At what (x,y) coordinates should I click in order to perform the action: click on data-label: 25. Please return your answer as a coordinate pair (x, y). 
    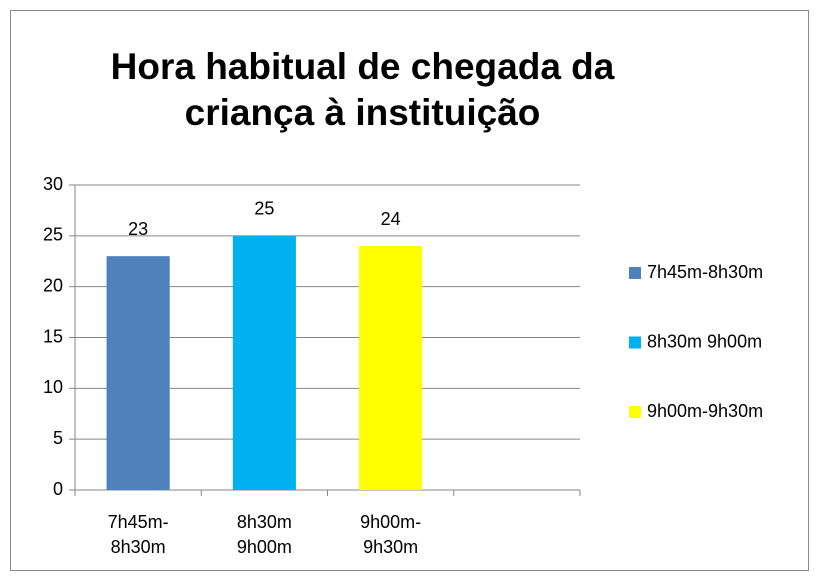
    Looking at the image, I should click on (264, 209).